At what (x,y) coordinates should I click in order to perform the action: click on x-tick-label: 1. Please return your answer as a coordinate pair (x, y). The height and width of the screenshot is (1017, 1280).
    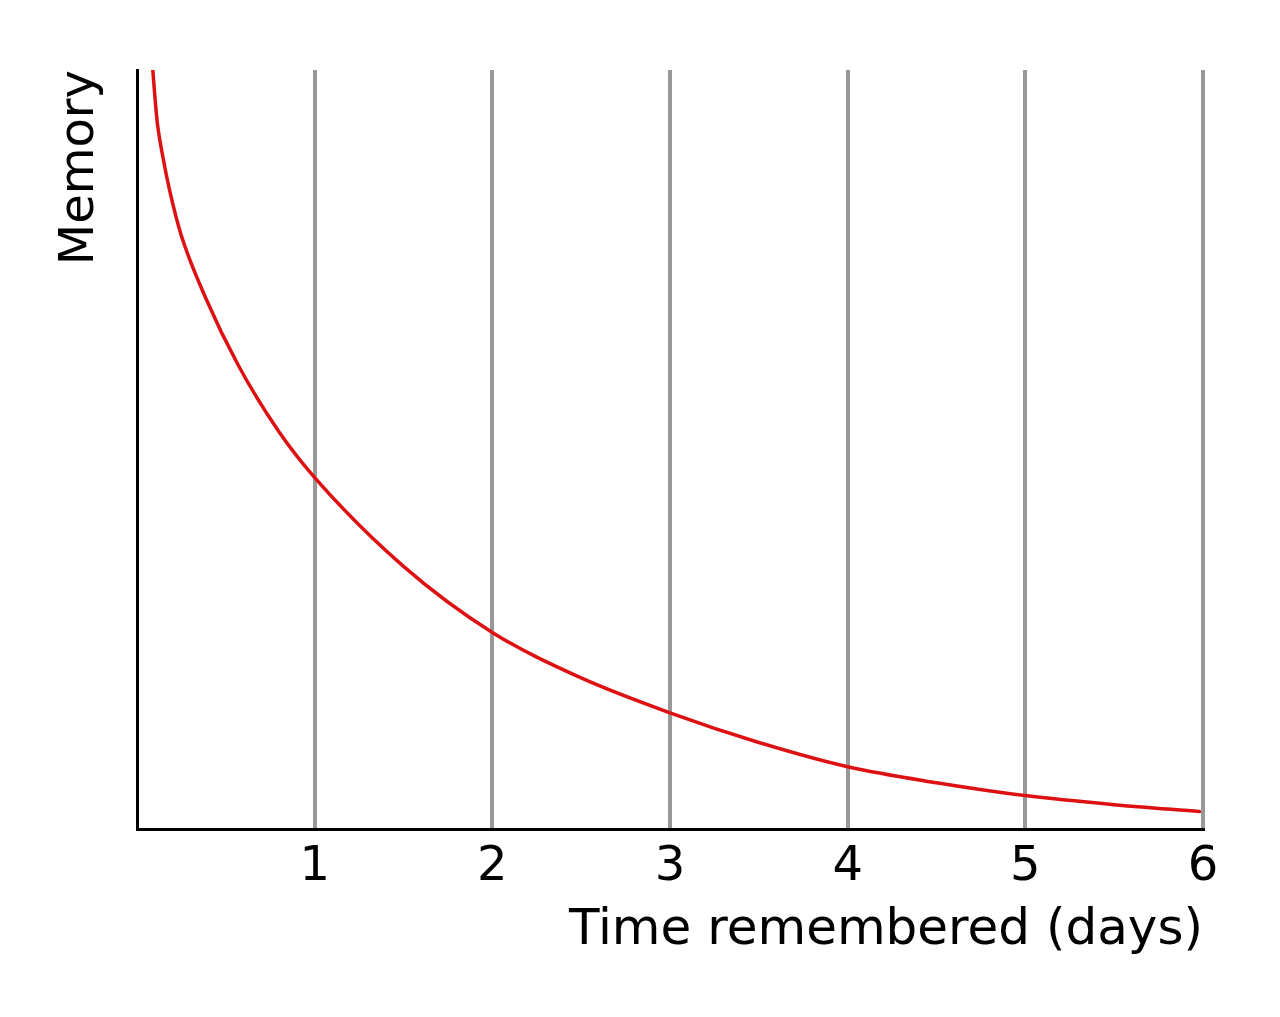
    Looking at the image, I should click on (314, 863).